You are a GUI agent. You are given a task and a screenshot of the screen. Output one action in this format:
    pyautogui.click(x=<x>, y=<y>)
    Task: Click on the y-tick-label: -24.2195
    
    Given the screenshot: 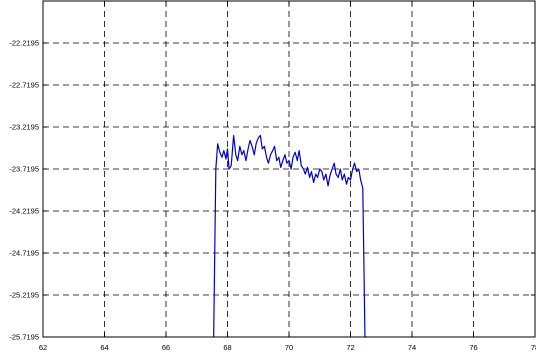 What is the action you would take?
    pyautogui.click(x=24, y=211)
    